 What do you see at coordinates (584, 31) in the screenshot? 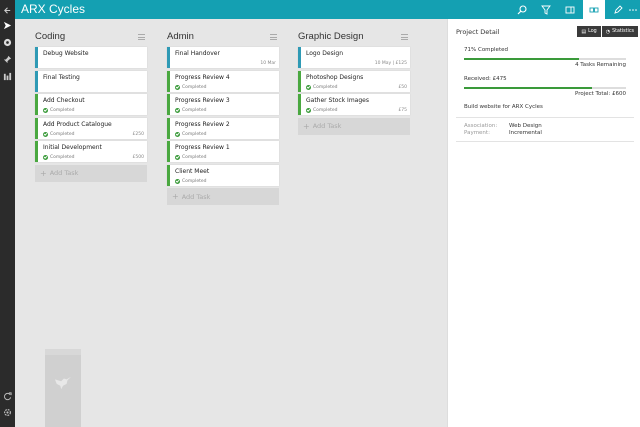
I see `log-icon: ▤` at bounding box center [584, 31].